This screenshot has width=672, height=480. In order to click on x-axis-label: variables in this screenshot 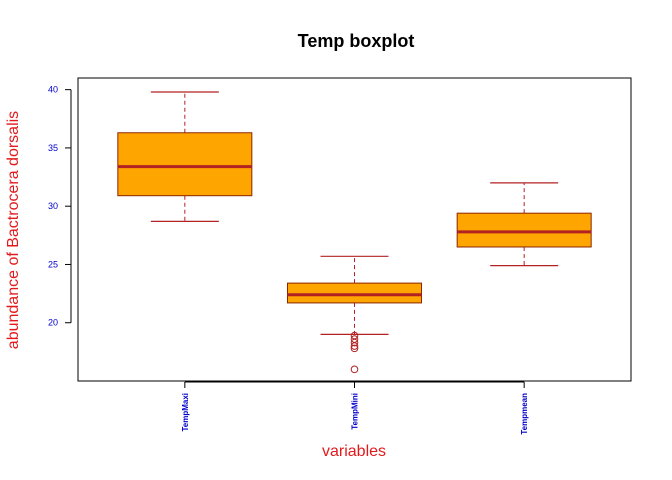, I will do `click(354, 451)`.